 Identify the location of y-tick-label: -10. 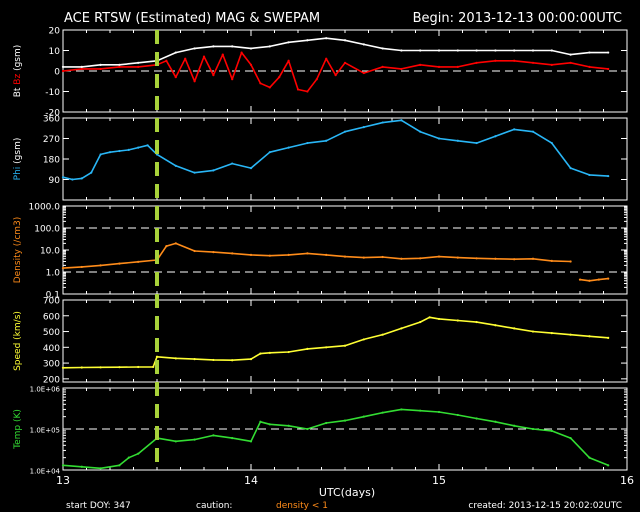
(52, 93).